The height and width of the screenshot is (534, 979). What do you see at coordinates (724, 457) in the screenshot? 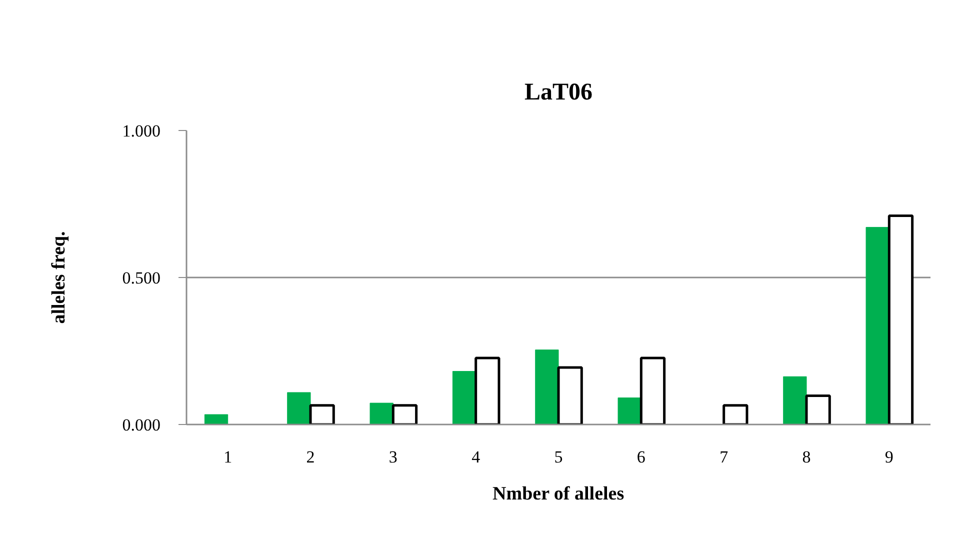
I see `x-tick-label: 7` at bounding box center [724, 457].